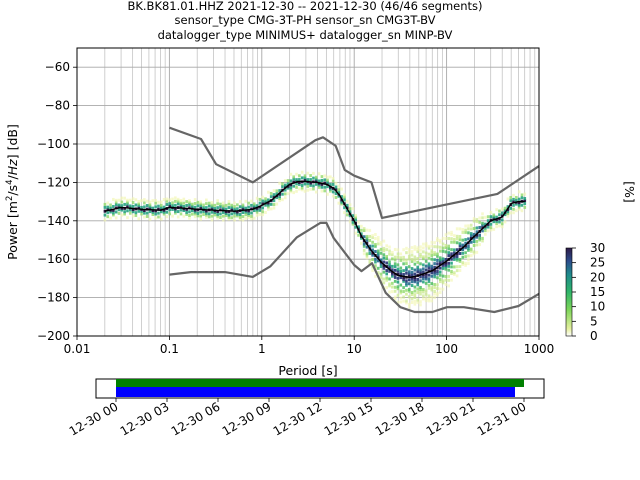 Image resolution: width=640 pixels, height=480 pixels. I want to click on used-coverage-bar, so click(315, 392).